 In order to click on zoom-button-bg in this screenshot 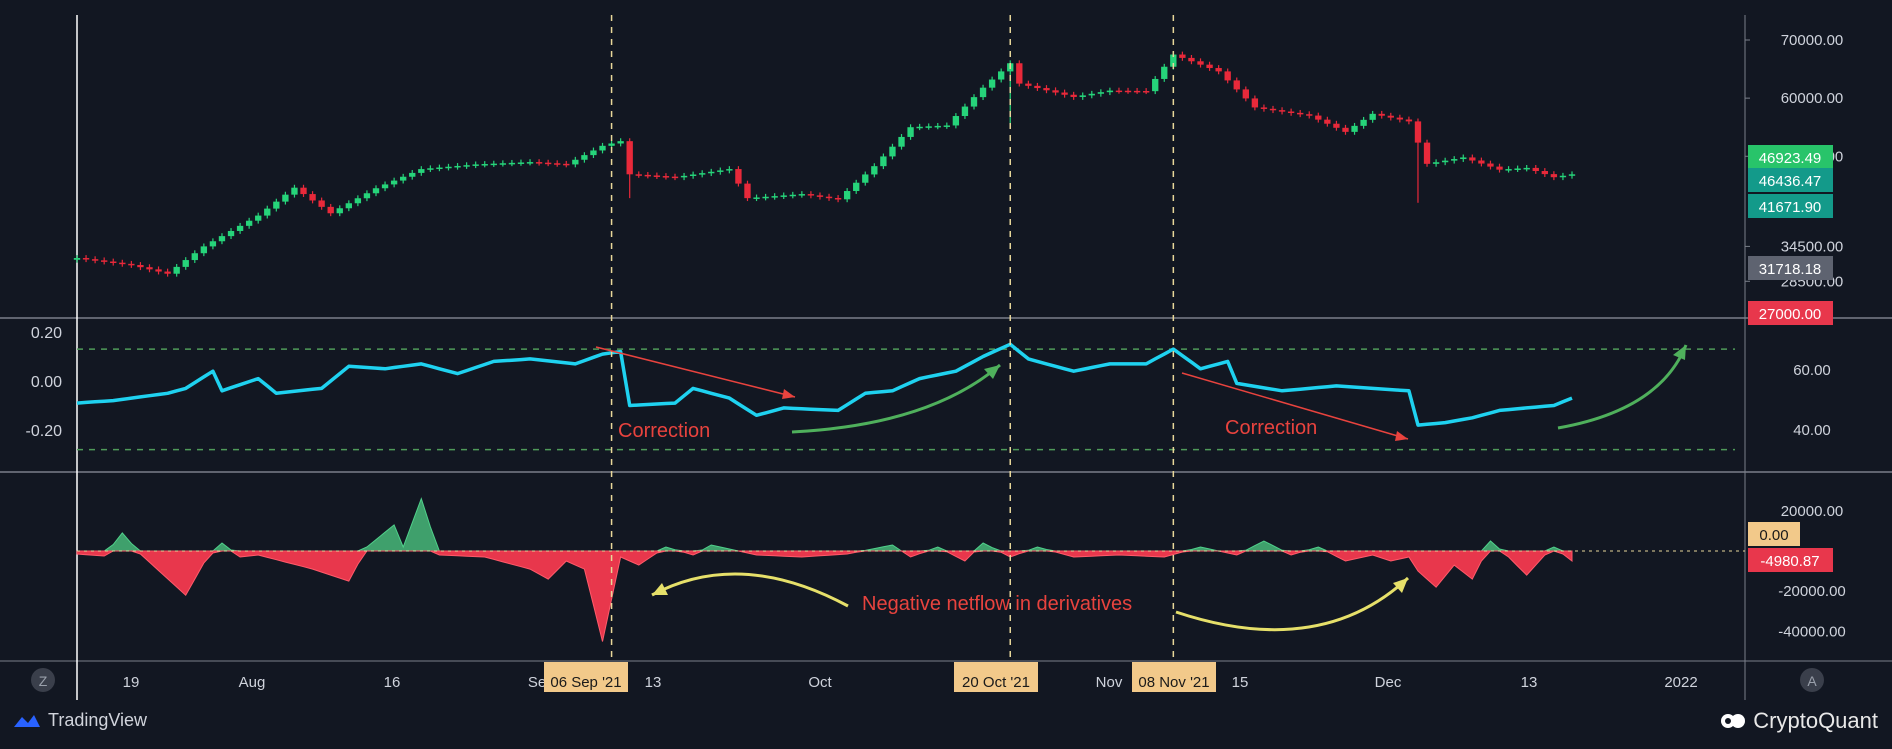, I will do `click(43, 680)`.